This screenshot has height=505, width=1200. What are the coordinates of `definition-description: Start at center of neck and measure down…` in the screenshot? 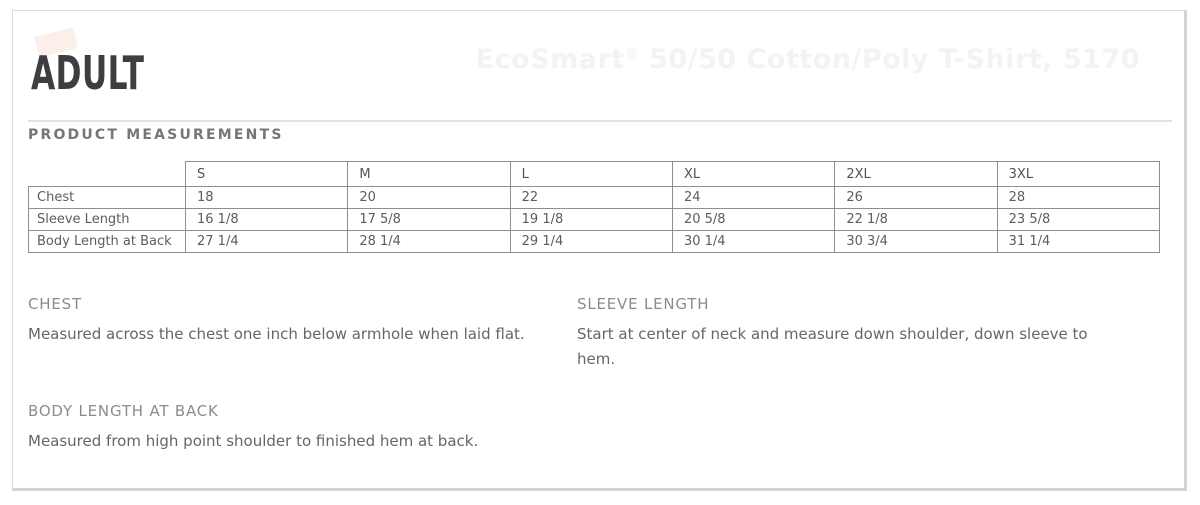 It's located at (832, 346).